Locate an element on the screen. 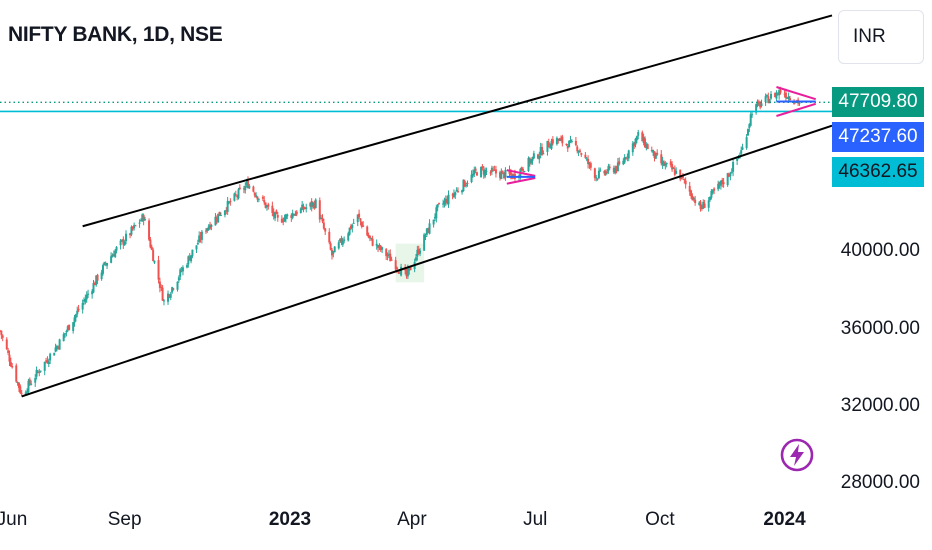 The image size is (932, 550). x-tick-label: 2024 is located at coordinates (784, 519).